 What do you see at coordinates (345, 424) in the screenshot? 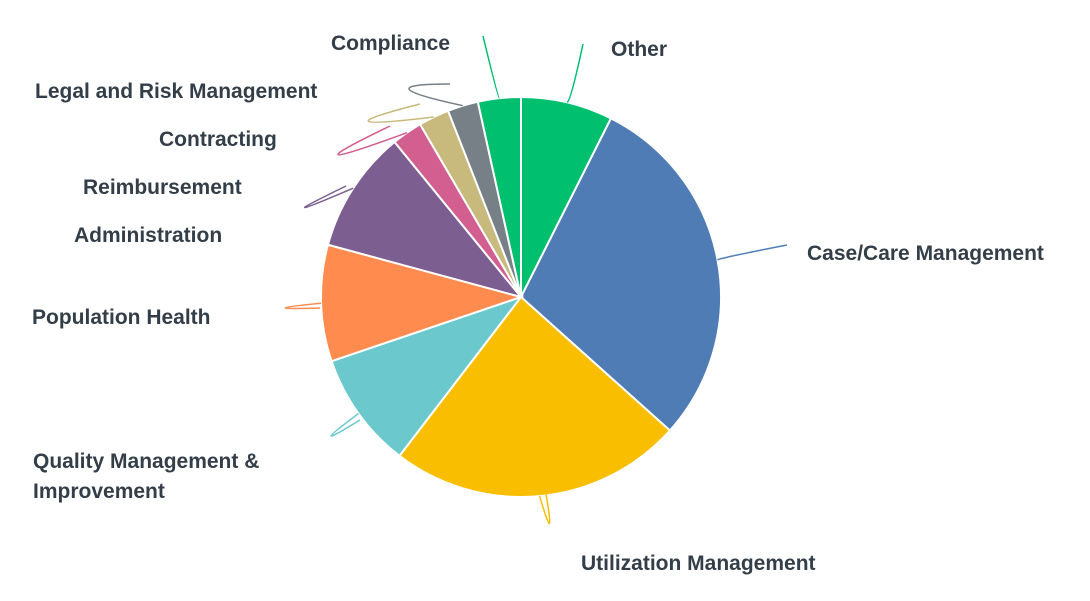
I see `leader-line-quality-management-improvement` at bounding box center [345, 424].